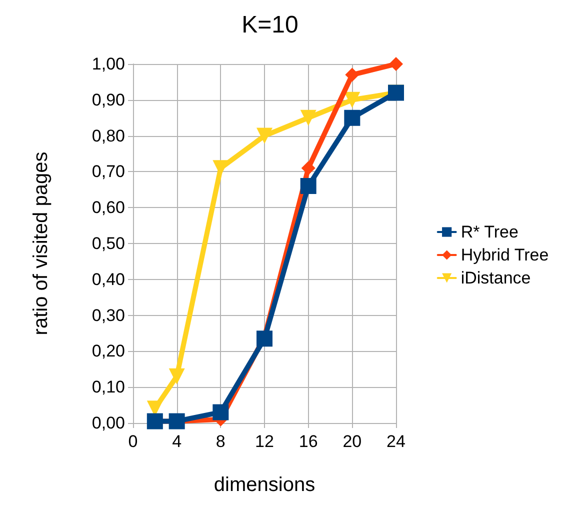  I want to click on x-tick-label: 16, so click(308, 441).